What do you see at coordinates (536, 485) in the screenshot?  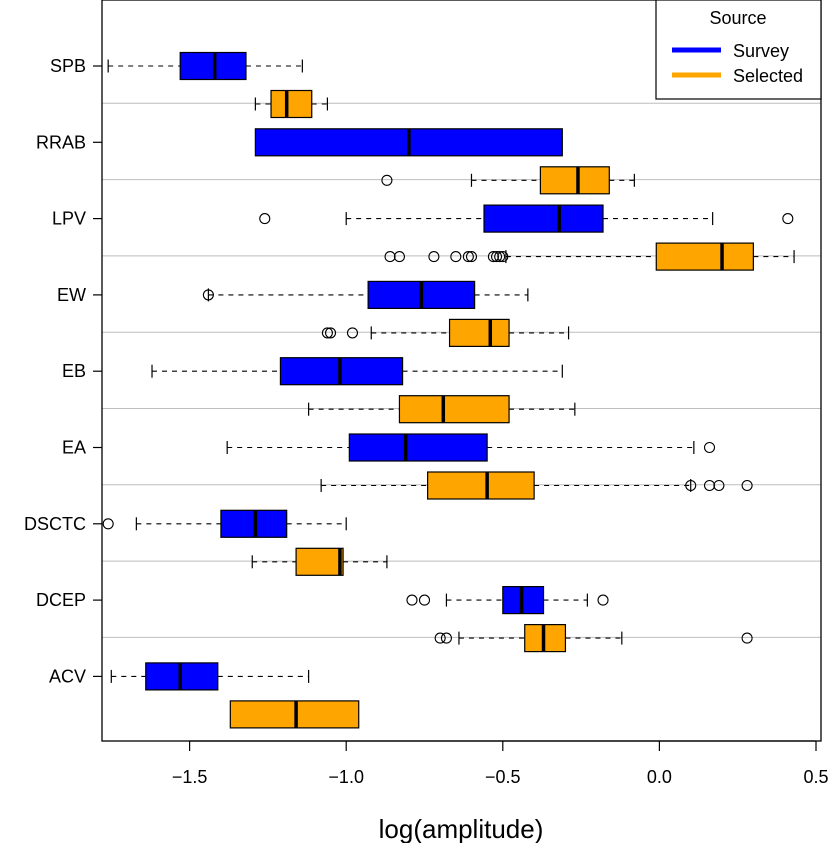 I see `box-selected-ea` at bounding box center [536, 485].